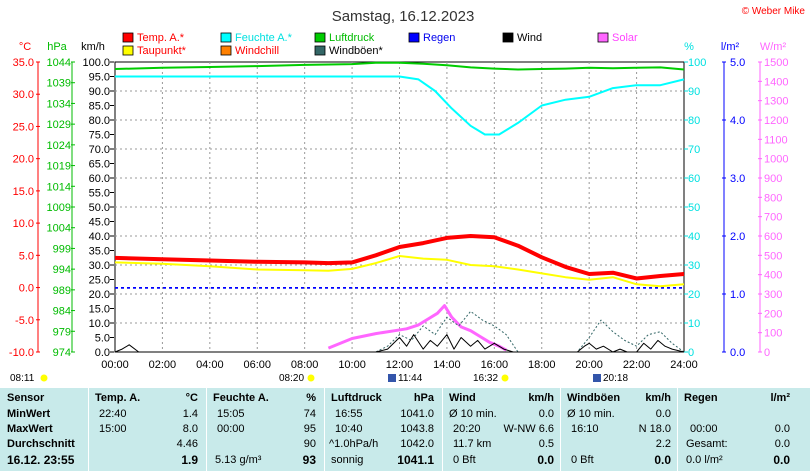 The width and height of the screenshot is (810, 471). What do you see at coordinates (356, 51) in the screenshot?
I see `legend-label: Windböen*` at bounding box center [356, 51].